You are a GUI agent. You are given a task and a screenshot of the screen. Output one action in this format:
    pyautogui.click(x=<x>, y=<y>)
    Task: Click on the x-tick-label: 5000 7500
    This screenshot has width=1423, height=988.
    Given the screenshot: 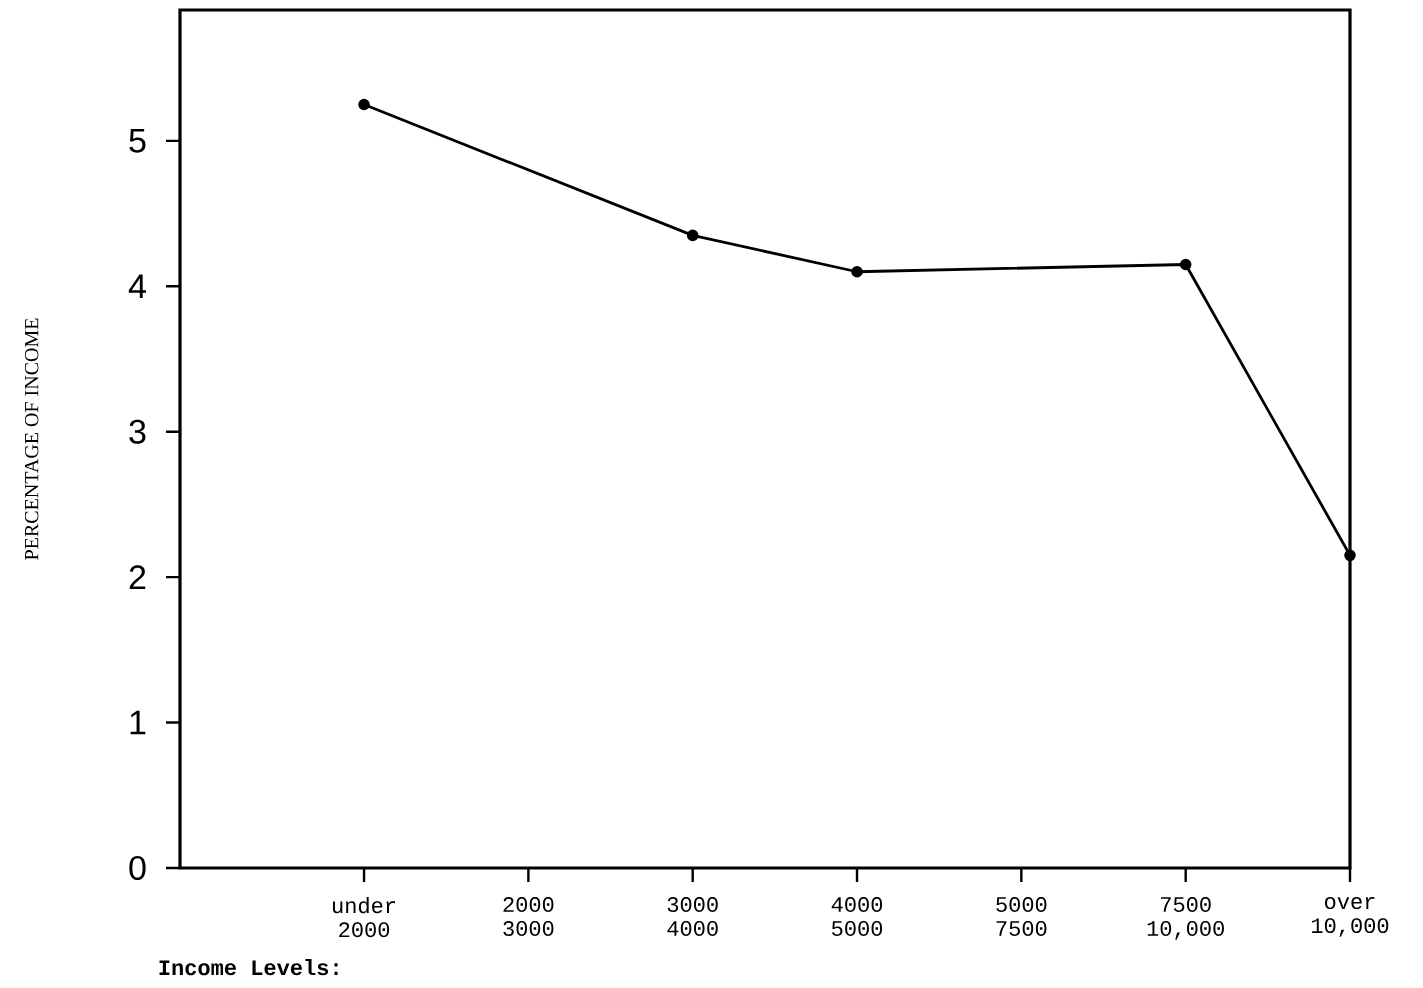 What is the action you would take?
    pyautogui.click(x=1021, y=916)
    